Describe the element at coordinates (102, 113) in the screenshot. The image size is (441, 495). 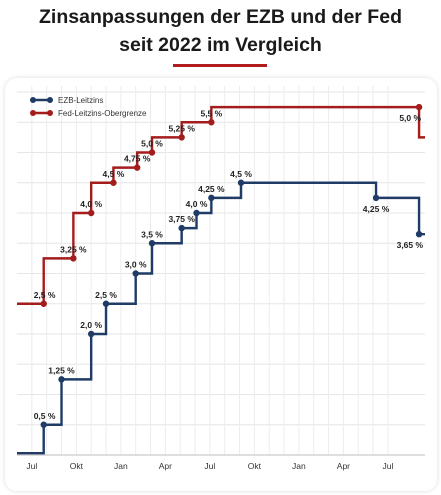
I see `legend-label: Fed-Leitzins-Obergrenze` at that location.